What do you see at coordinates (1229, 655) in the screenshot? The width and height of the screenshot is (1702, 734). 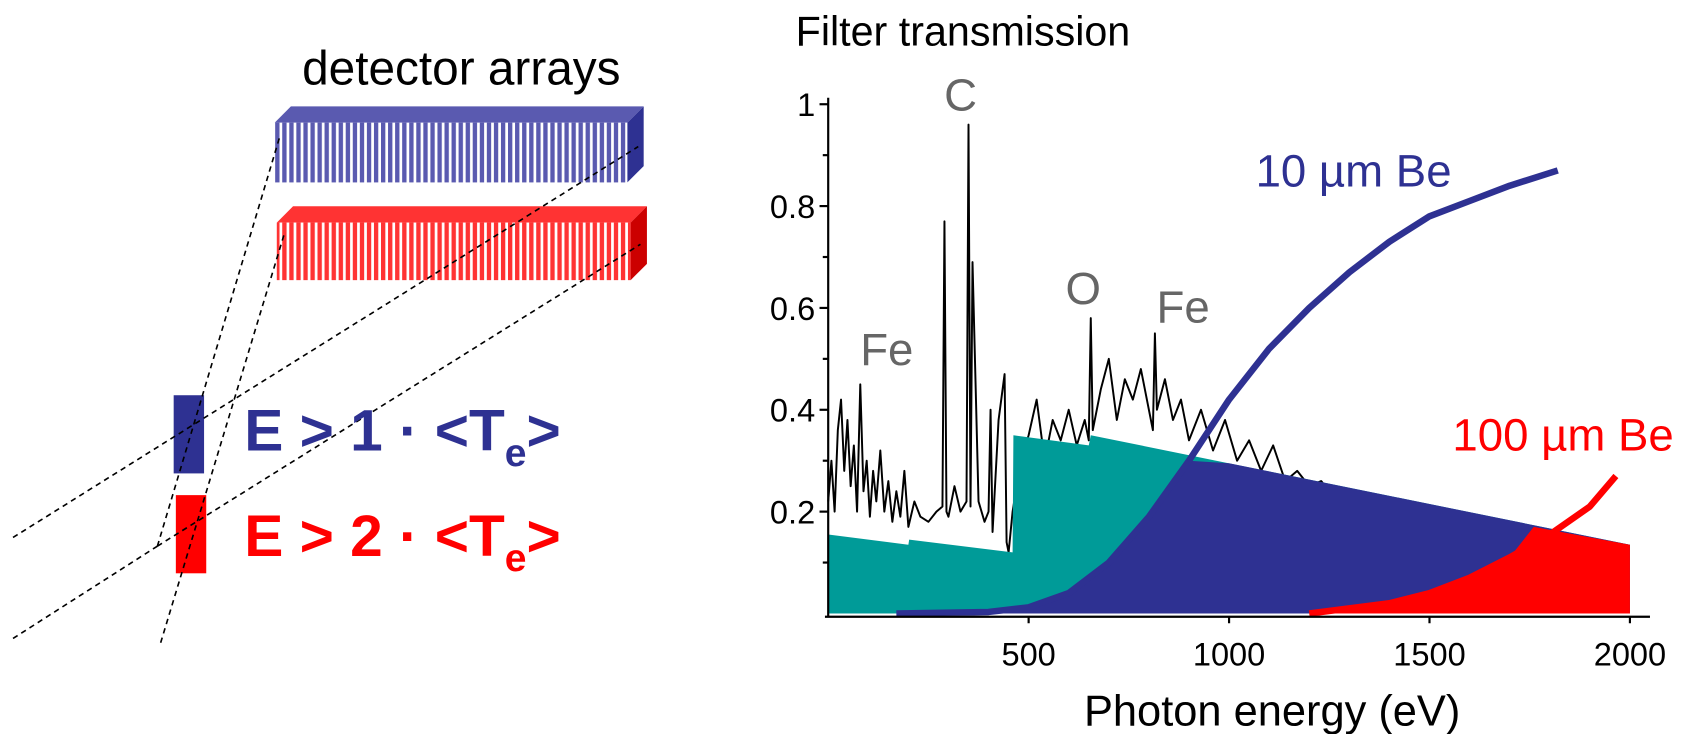 I see `x-tick-label: 1000` at bounding box center [1229, 655].